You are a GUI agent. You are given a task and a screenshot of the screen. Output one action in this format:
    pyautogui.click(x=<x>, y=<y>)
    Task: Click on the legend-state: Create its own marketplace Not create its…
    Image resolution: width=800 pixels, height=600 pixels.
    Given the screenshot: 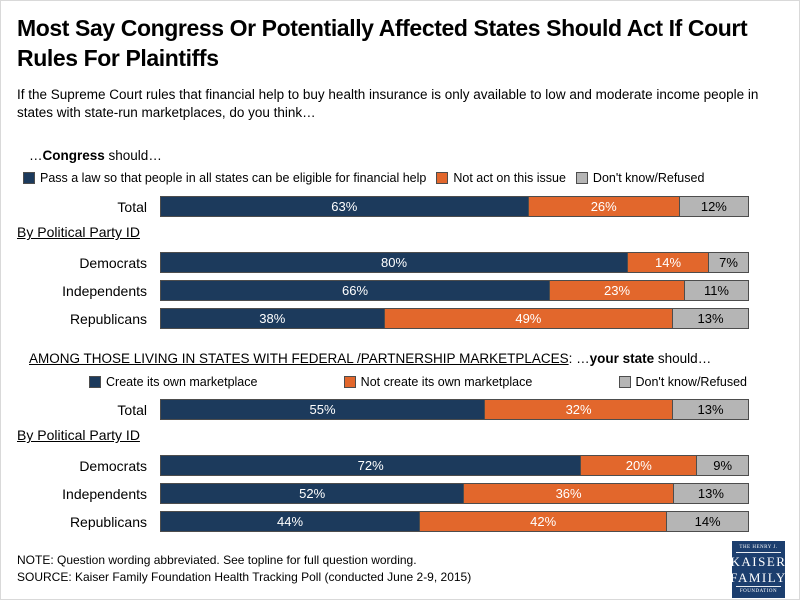 What is the action you would take?
    pyautogui.click(x=418, y=382)
    